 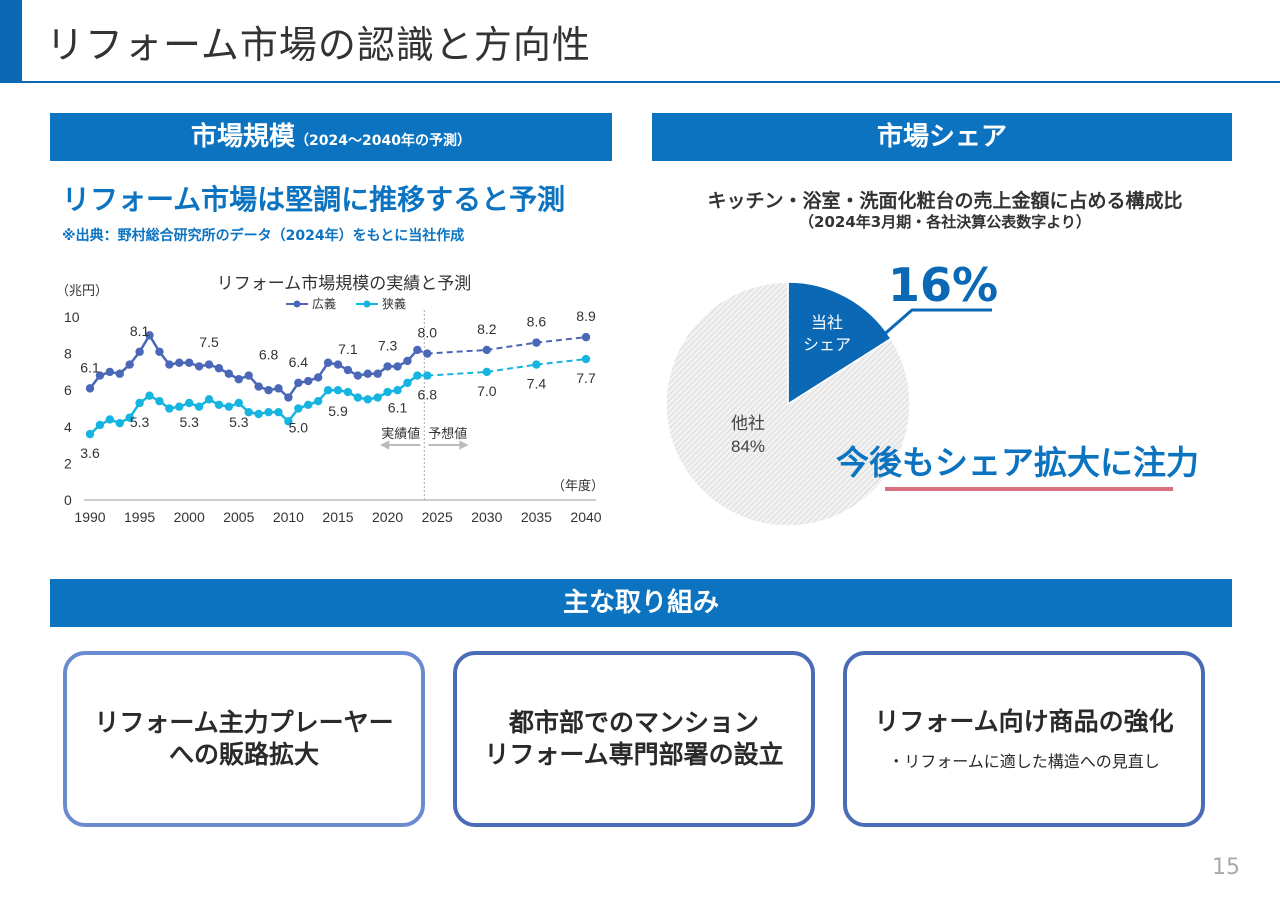 What do you see at coordinates (68, 390) in the screenshot?
I see `y-tick-label: 6` at bounding box center [68, 390].